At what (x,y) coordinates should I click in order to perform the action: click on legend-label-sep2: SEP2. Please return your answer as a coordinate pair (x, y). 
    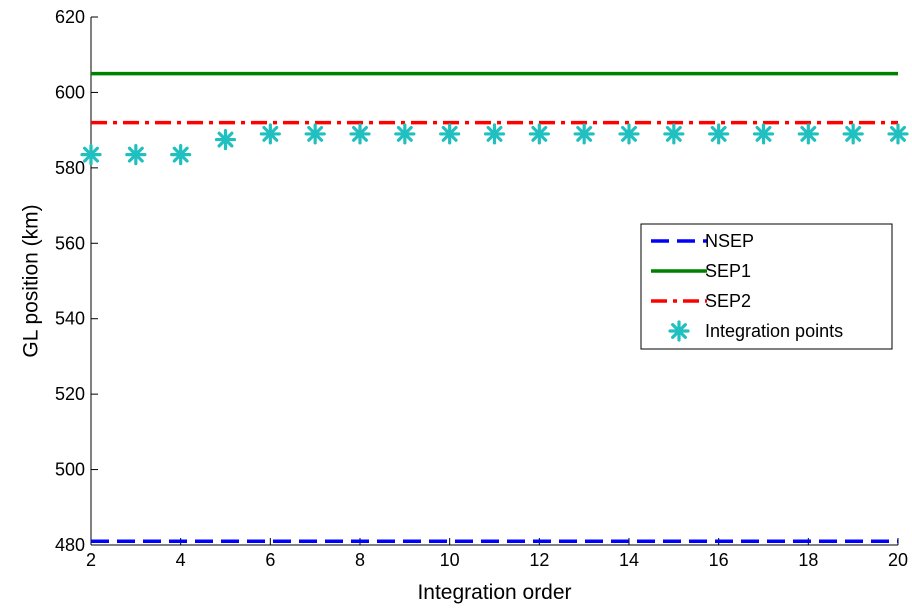
    Looking at the image, I should click on (728, 301).